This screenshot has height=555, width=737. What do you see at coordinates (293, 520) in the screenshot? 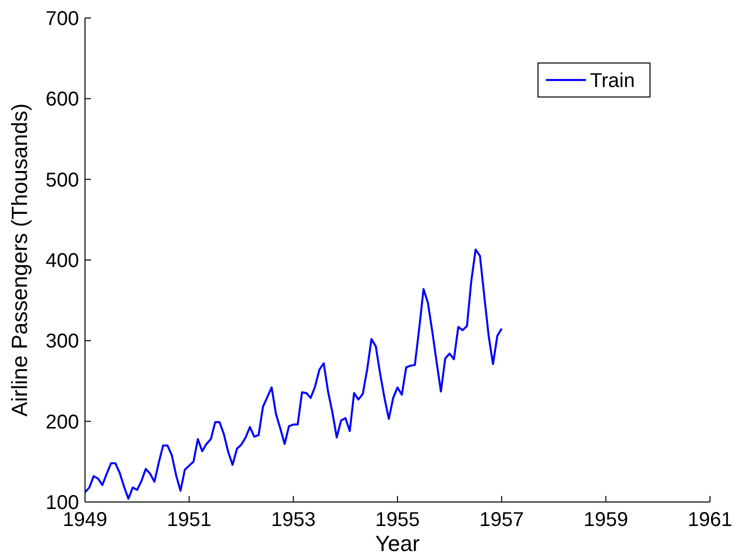
I see `x-tick-label: 1953` at bounding box center [293, 520].